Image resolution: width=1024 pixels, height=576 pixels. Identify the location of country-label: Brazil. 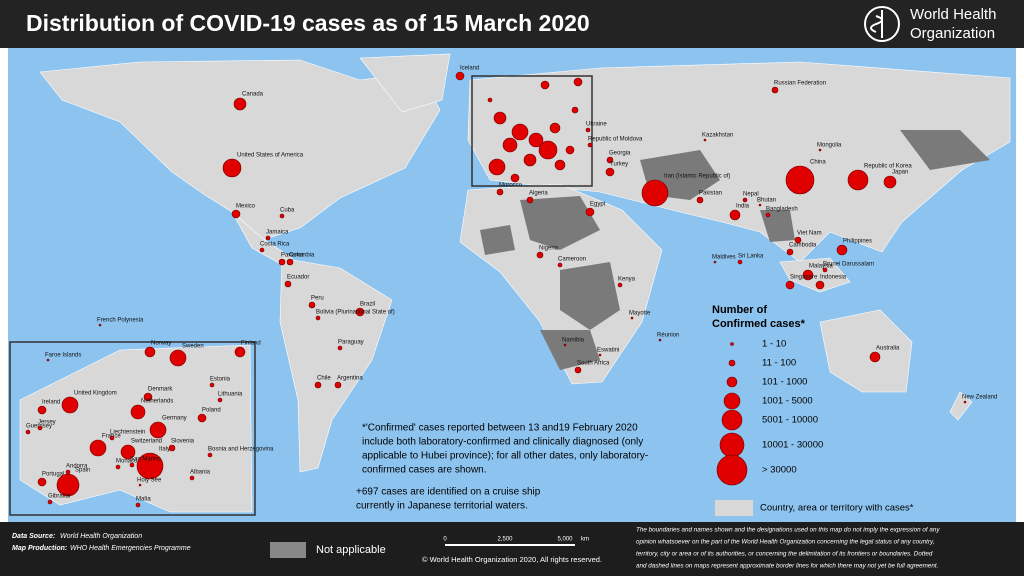
(367, 305).